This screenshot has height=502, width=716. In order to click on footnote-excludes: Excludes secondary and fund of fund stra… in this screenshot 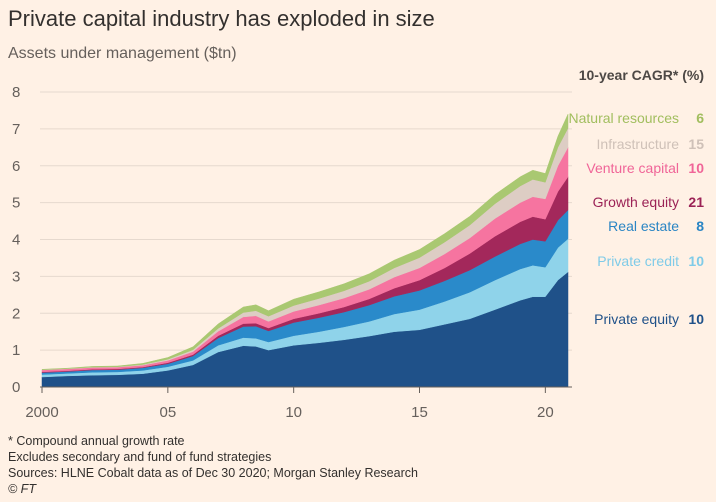, I will do `click(139, 457)`.